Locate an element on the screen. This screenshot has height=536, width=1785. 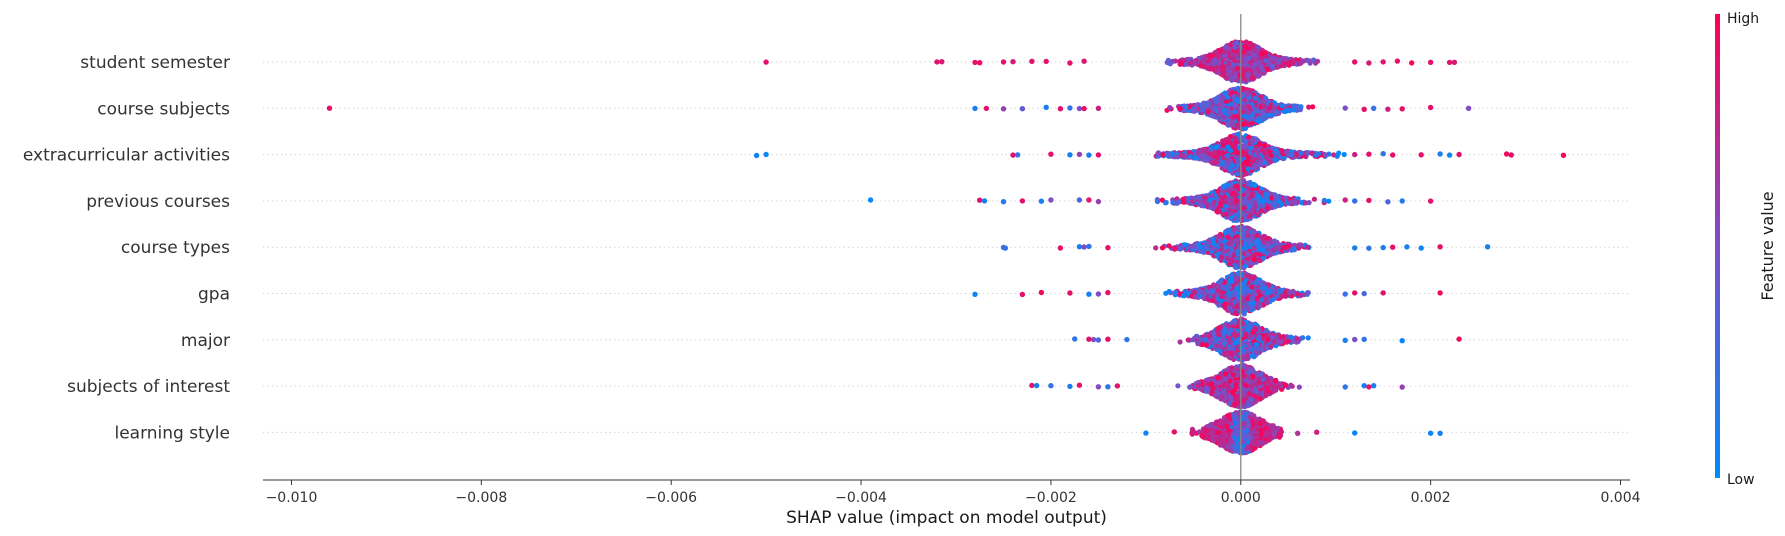
feature-label: course types is located at coordinates (175, 248).